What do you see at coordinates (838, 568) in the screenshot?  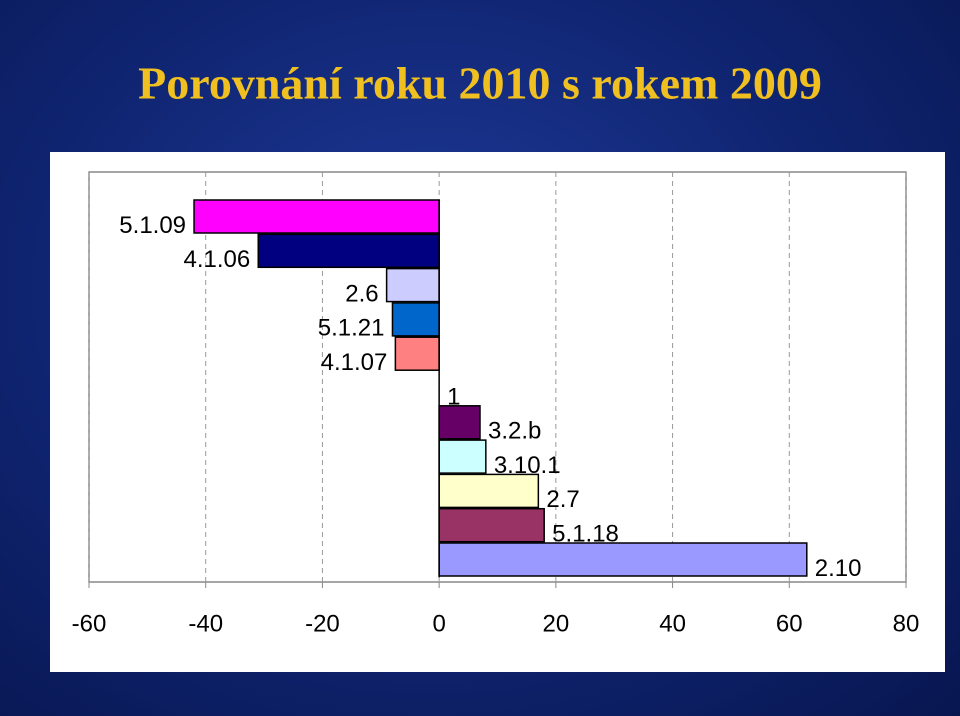 I see `category-label: 2.10` at bounding box center [838, 568].